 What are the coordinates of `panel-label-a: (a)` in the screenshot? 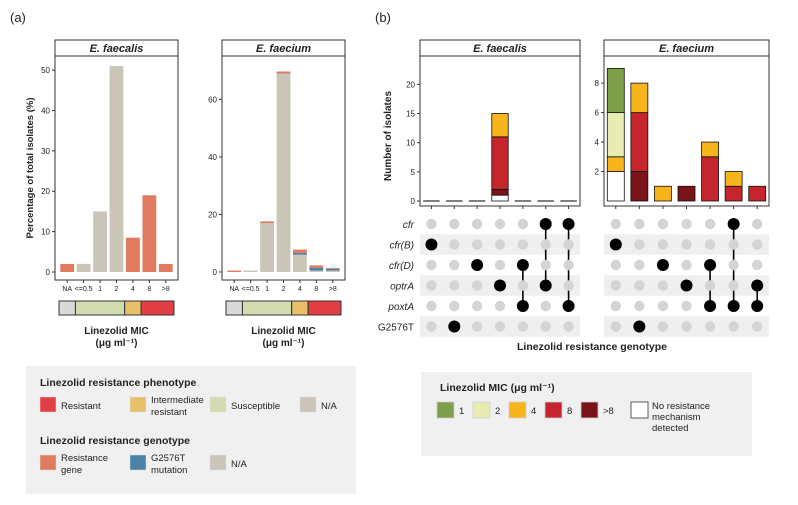 It's located at (18, 17).